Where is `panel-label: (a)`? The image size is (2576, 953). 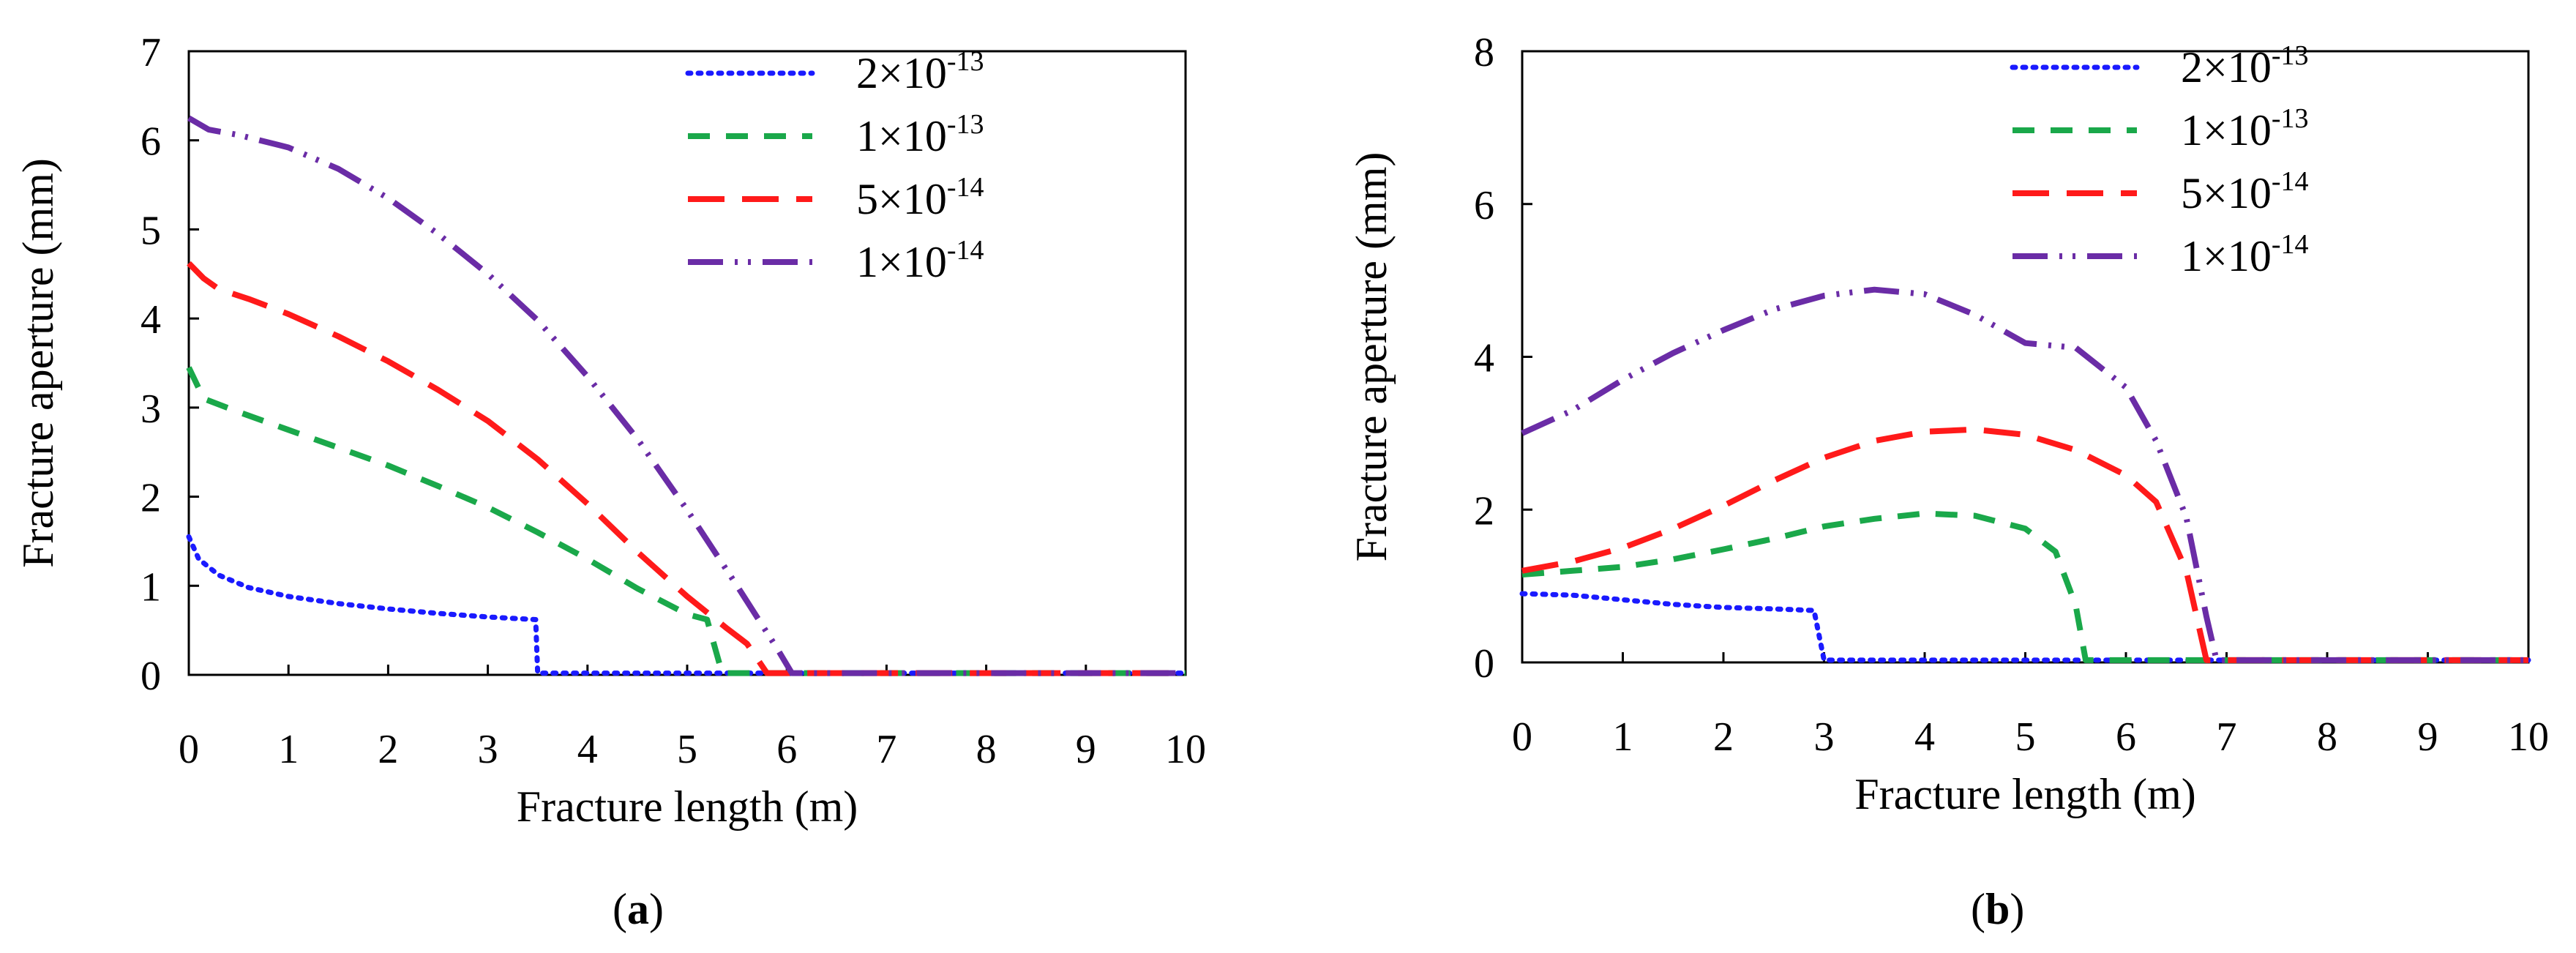
panel-label: (a) is located at coordinates (638, 909).